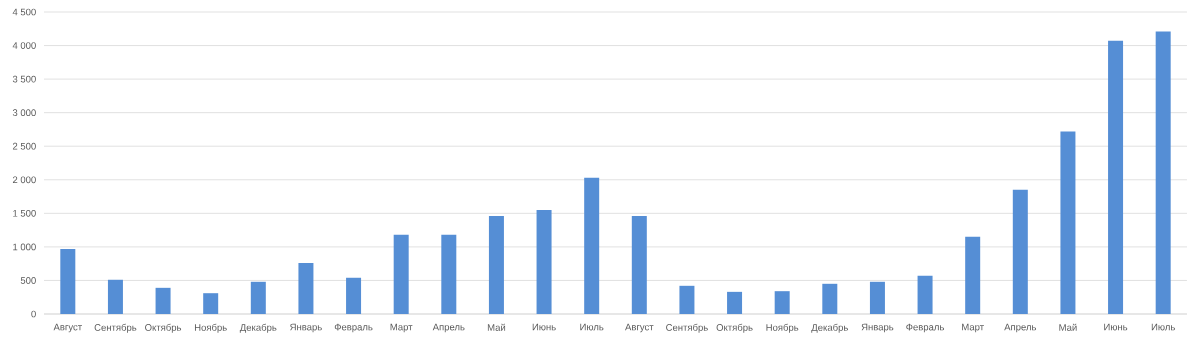 This screenshot has width=1200, height=345. Describe the element at coordinates (24, 12) in the screenshot. I see `y-tick-label: 4 500` at that location.